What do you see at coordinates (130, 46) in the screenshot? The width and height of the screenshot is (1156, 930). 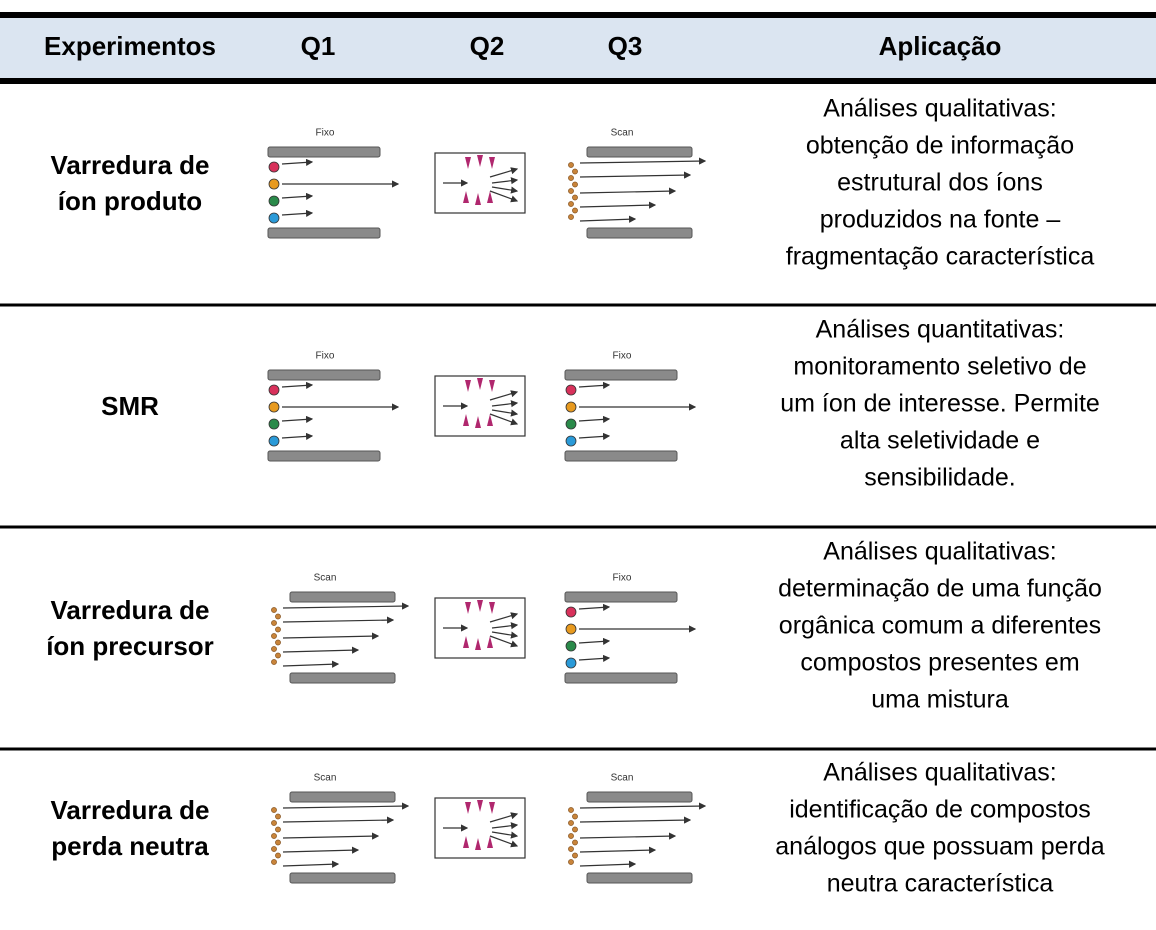 I see `header-cell: Experimentos` at bounding box center [130, 46].